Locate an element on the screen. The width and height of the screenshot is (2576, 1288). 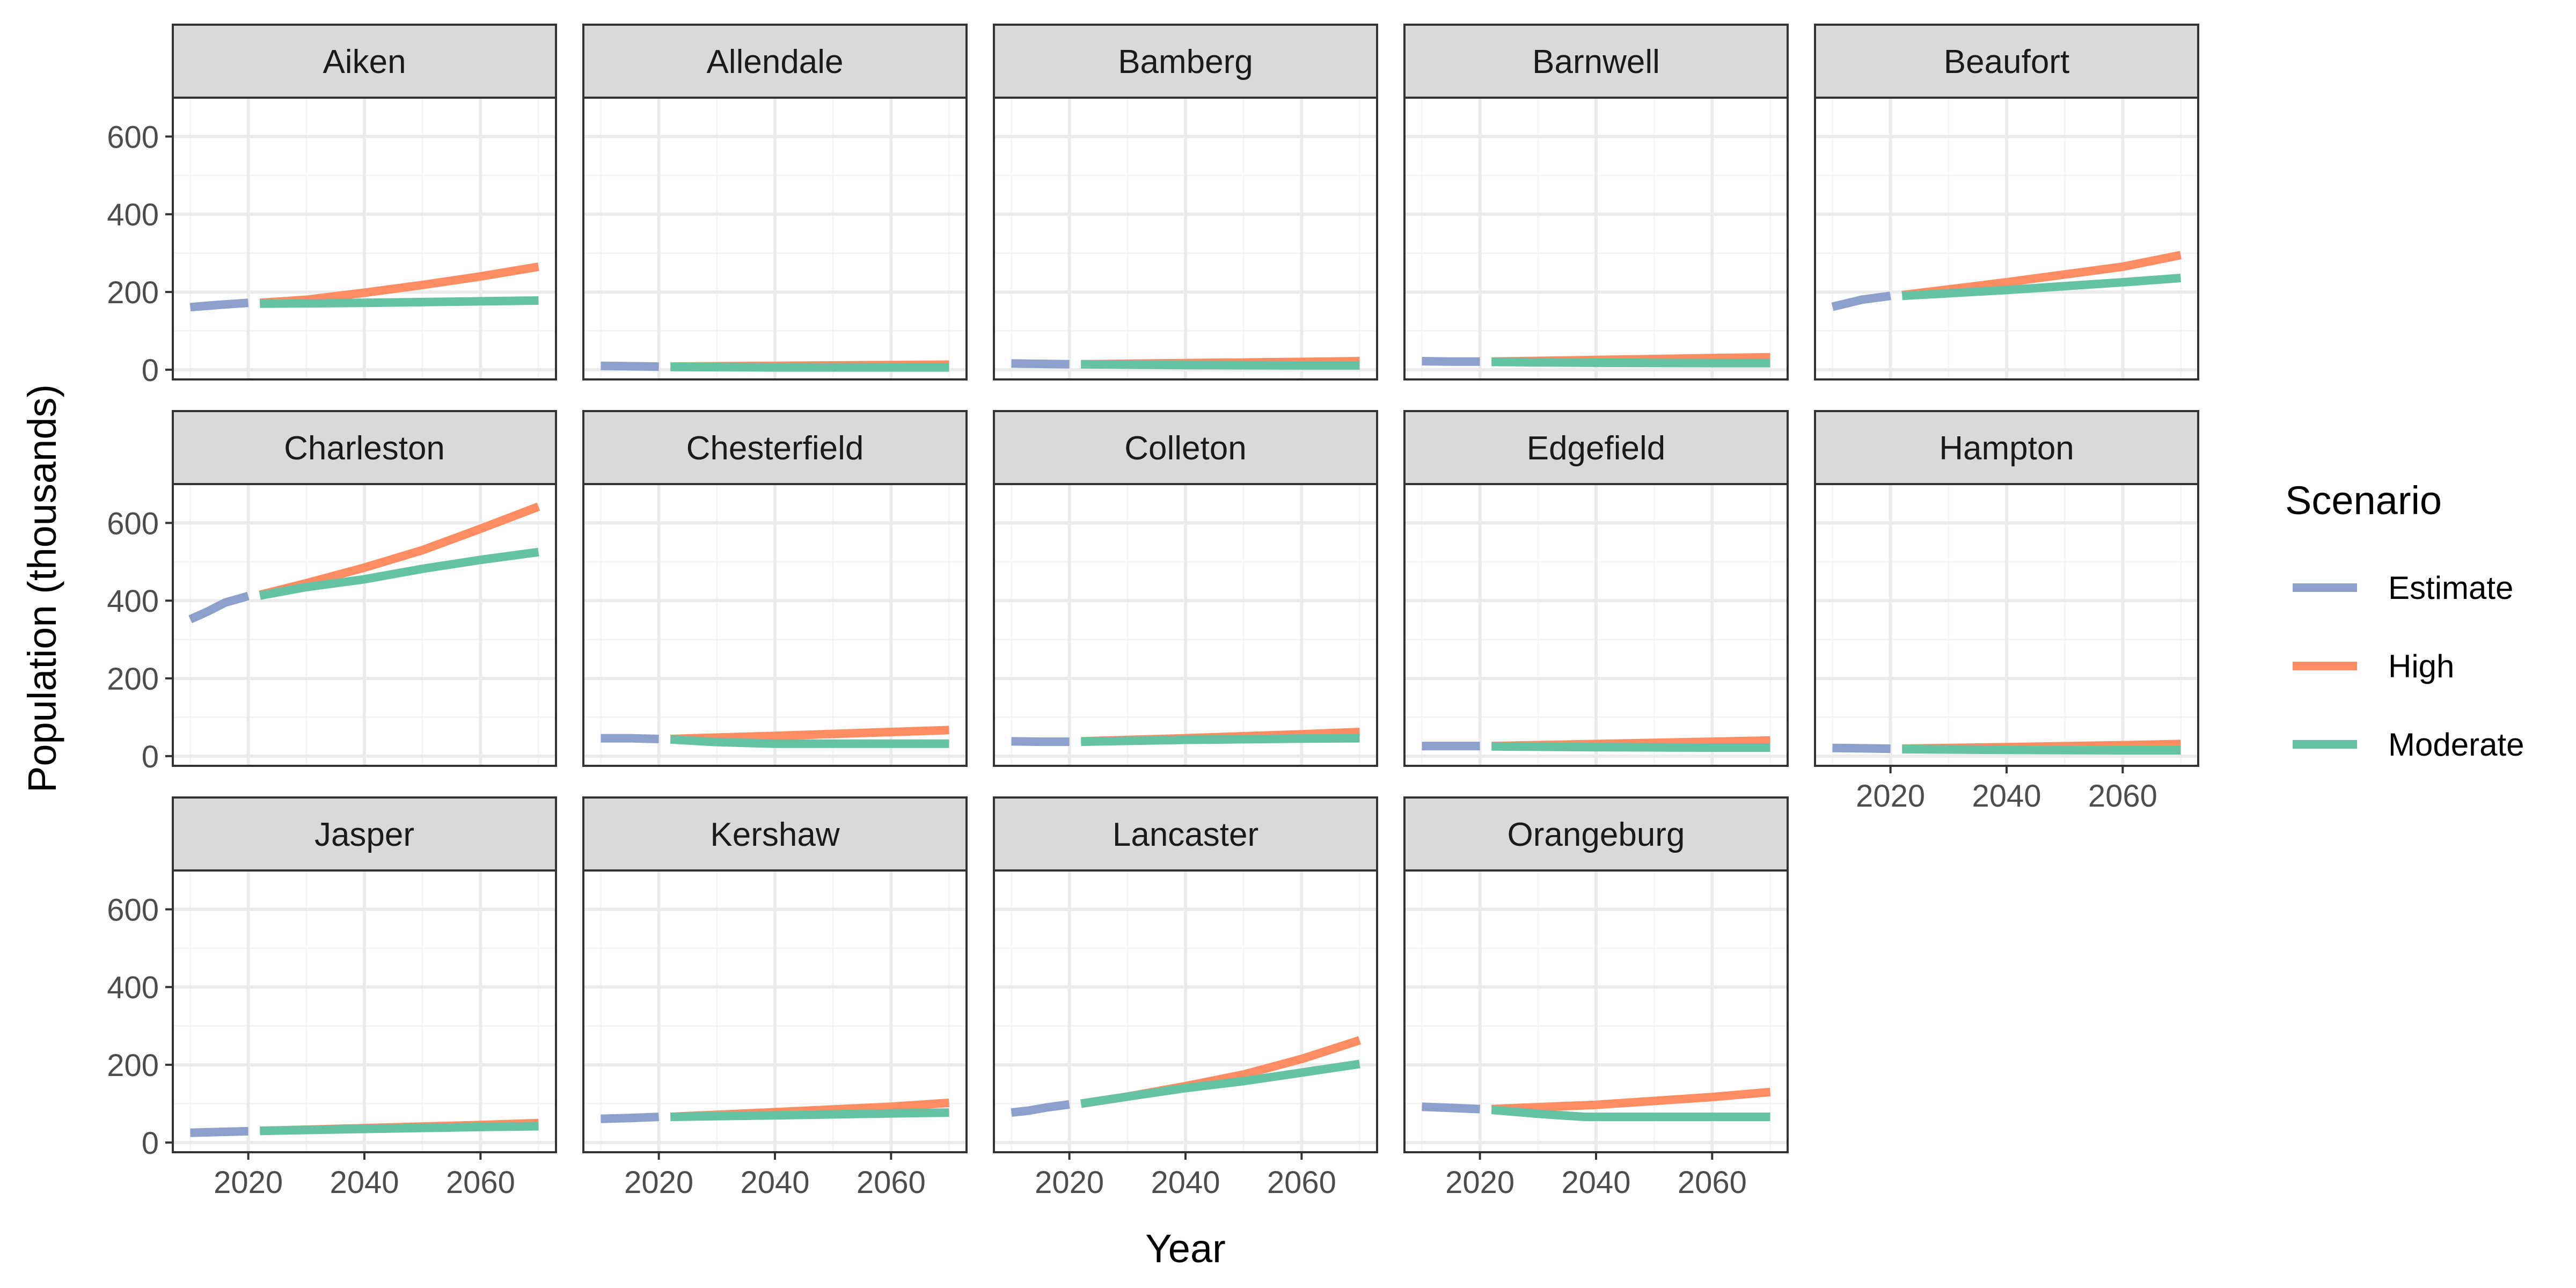
legend-item-moderate: Moderate is located at coordinates (2408, 745).